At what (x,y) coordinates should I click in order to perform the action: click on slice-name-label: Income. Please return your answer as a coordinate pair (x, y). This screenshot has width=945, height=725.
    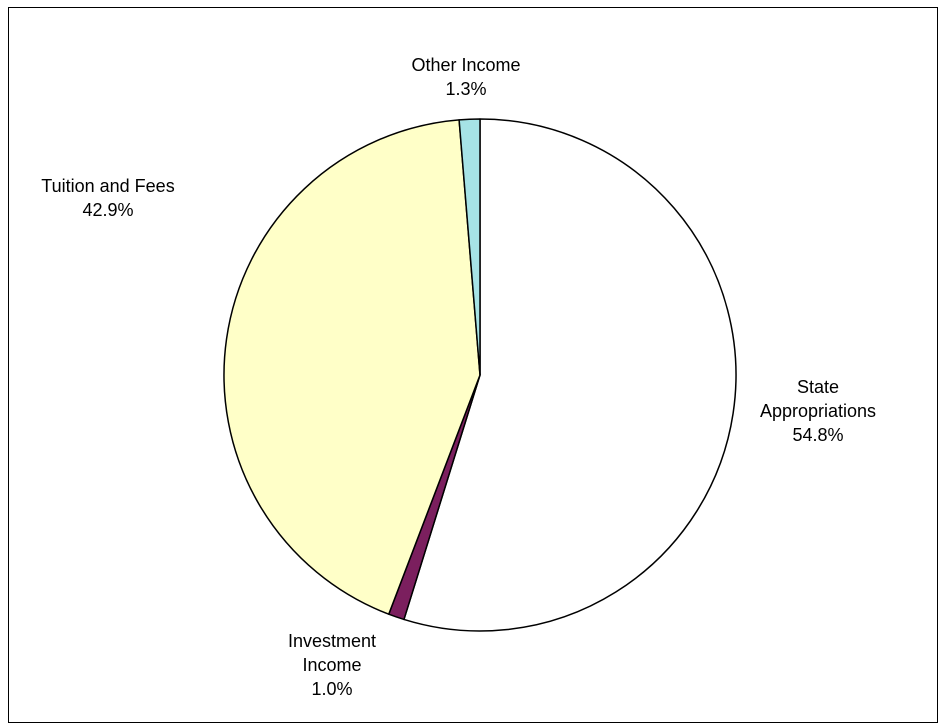
    Looking at the image, I should click on (331, 665).